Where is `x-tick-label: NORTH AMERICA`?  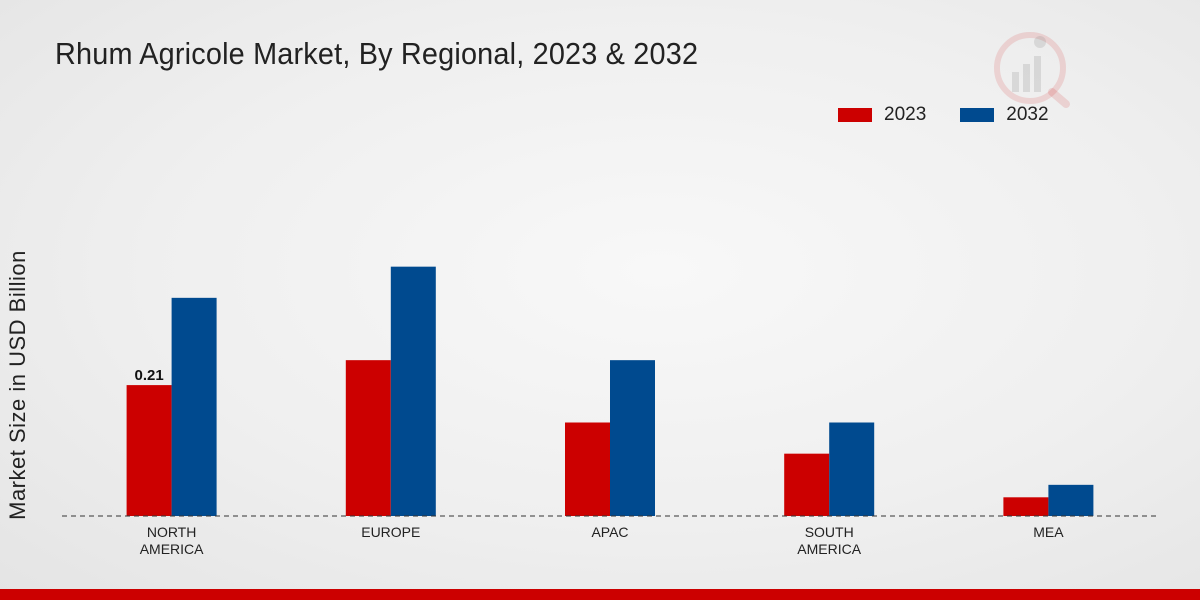 x-tick-label: NORTH AMERICA is located at coordinates (172, 540).